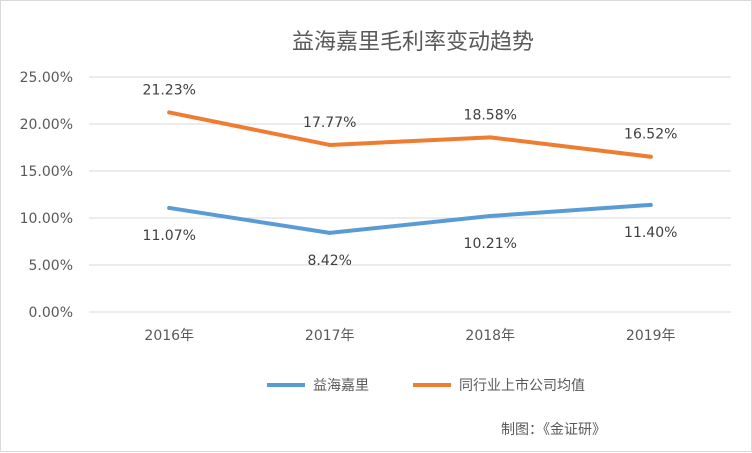 This screenshot has width=752, height=453. I want to click on data-label: 17.77%, so click(329, 123).